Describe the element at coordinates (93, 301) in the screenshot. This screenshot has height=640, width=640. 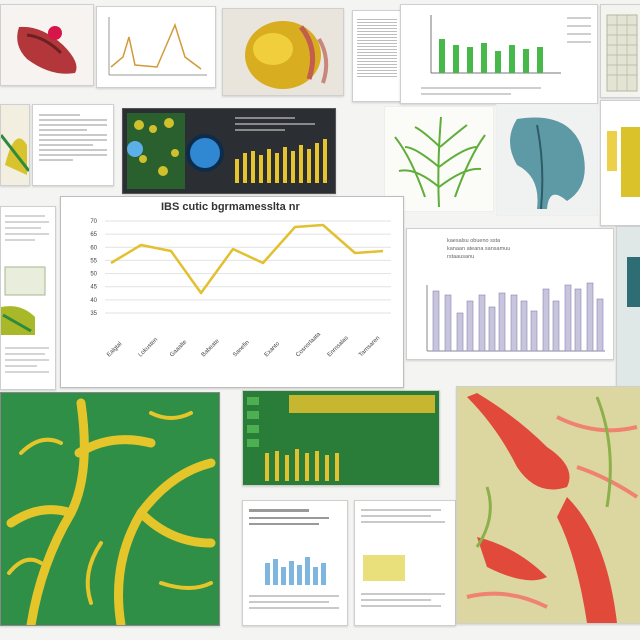
I see `y-tick-label: 40` at that location.